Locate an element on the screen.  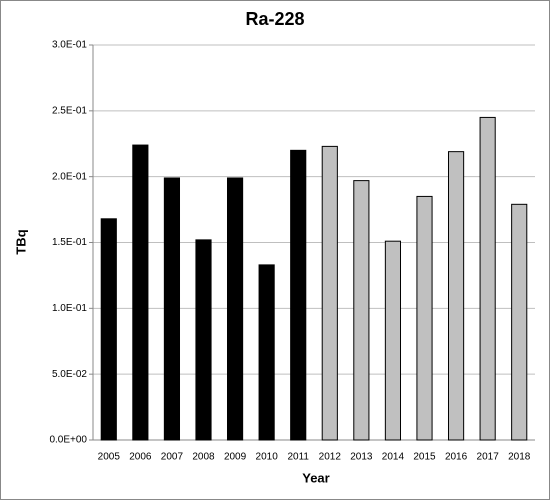
x-tick-label: 2012 is located at coordinates (330, 457).